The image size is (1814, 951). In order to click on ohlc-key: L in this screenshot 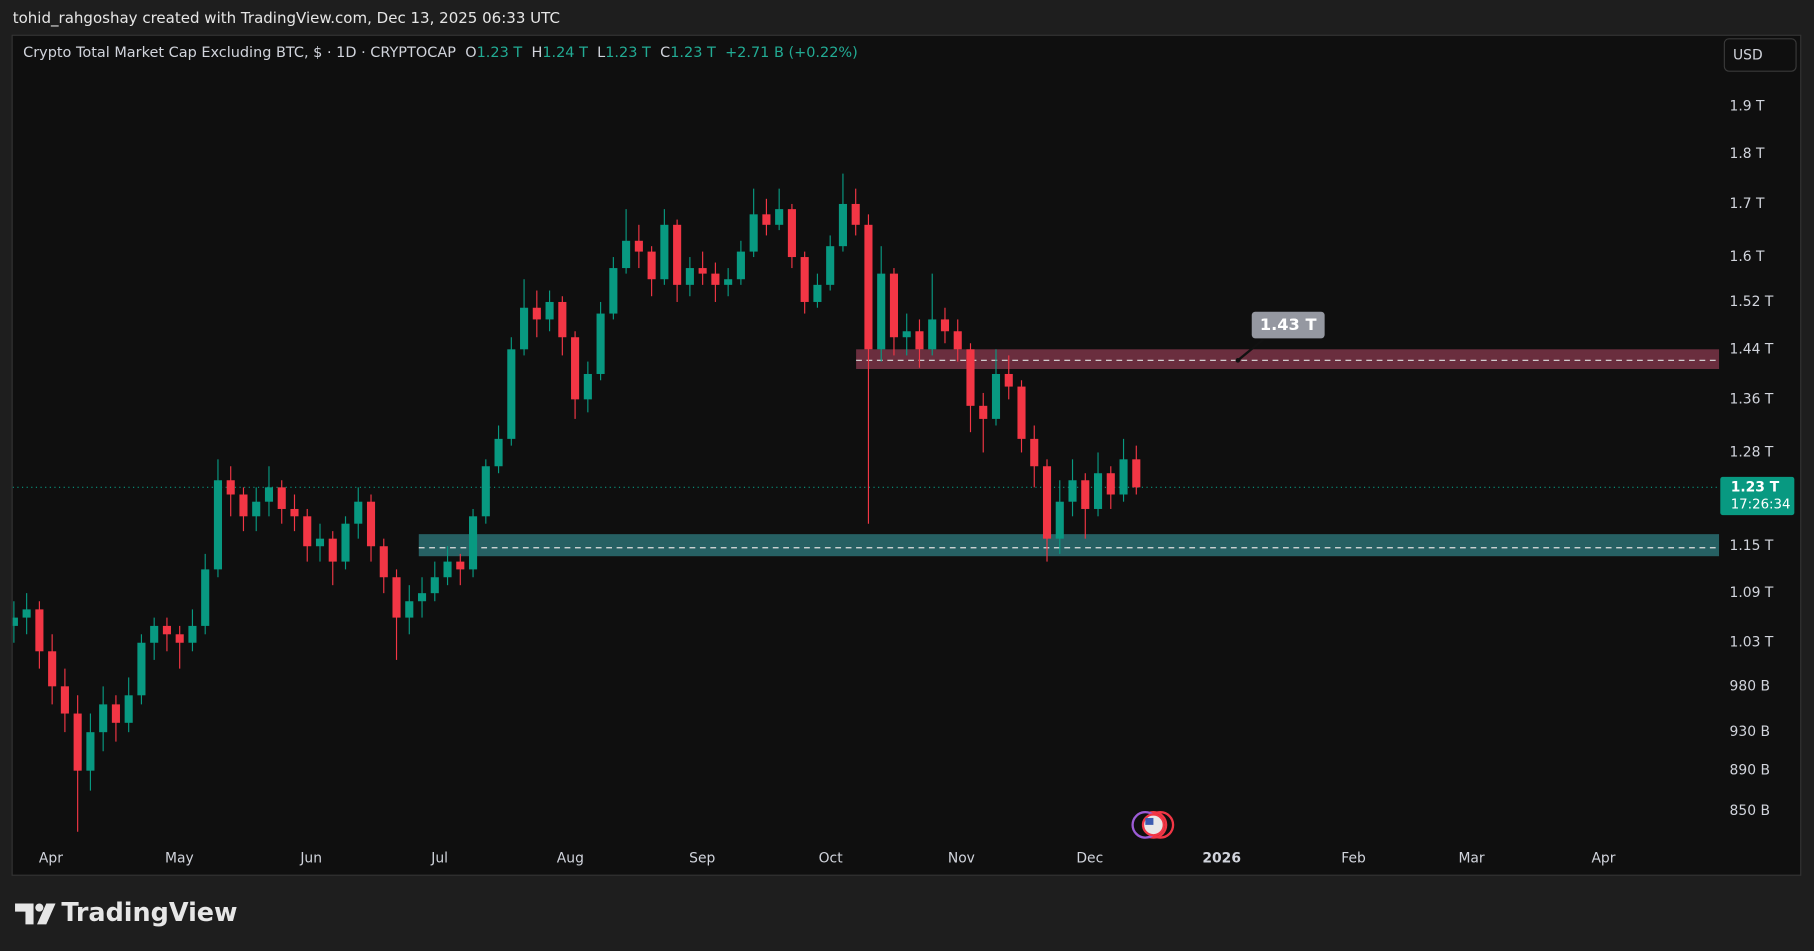, I will do `click(601, 53)`.